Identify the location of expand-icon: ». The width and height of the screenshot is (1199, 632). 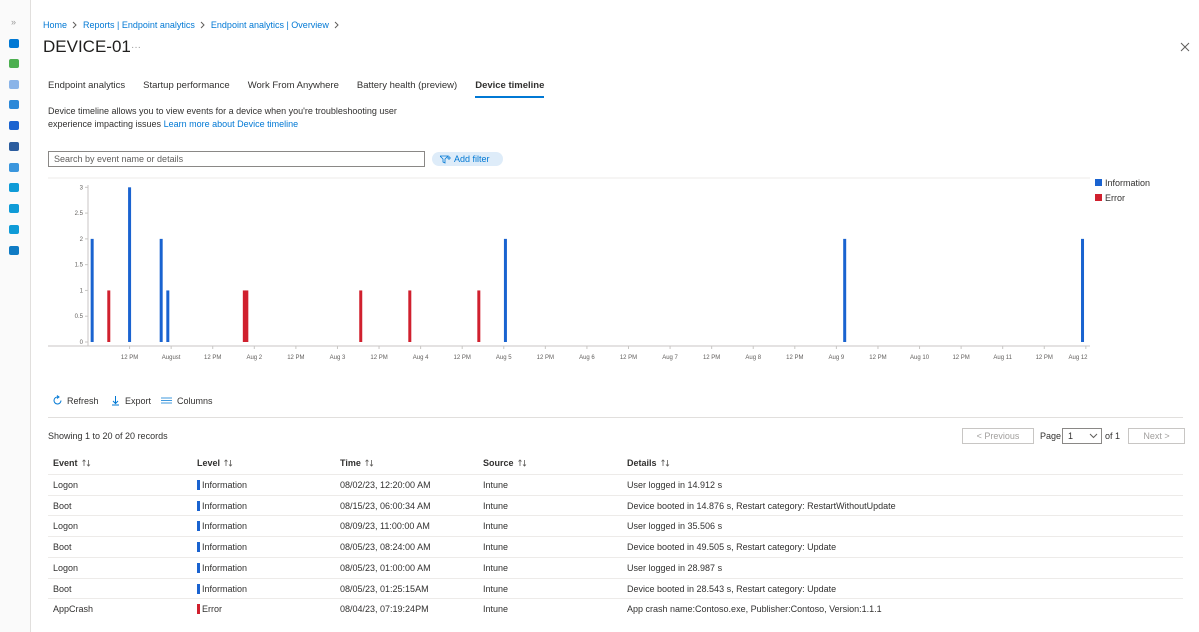
(14, 22).